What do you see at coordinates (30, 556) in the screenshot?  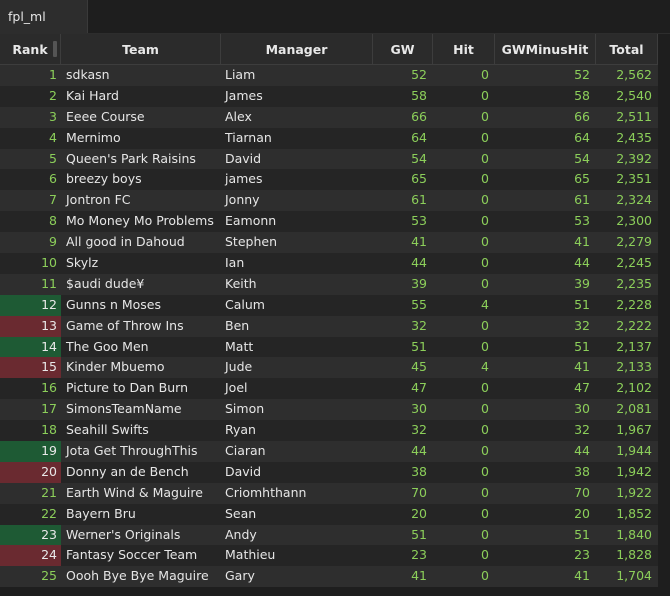 I see `rank-cell: 24` at bounding box center [30, 556].